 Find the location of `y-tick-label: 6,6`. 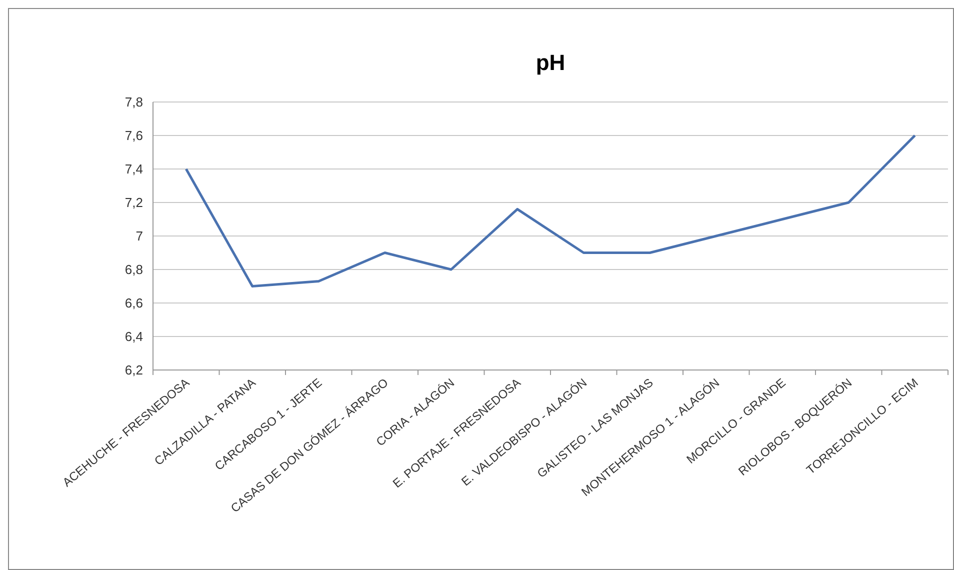

y-tick-label: 6,6 is located at coordinates (133, 303).